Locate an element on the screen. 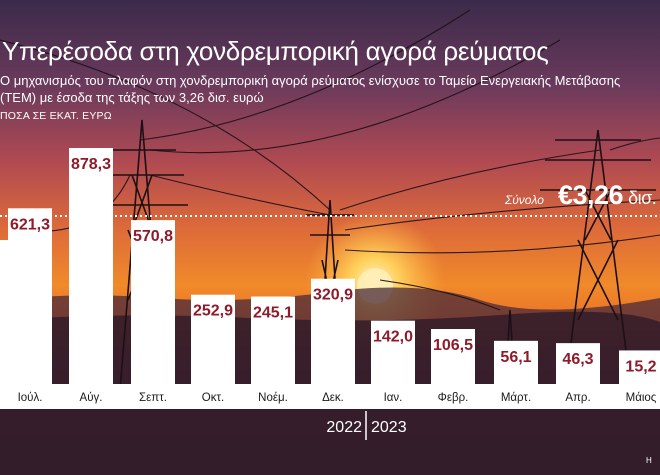  month-label-δεκ: Δεκ. is located at coordinates (333, 398).